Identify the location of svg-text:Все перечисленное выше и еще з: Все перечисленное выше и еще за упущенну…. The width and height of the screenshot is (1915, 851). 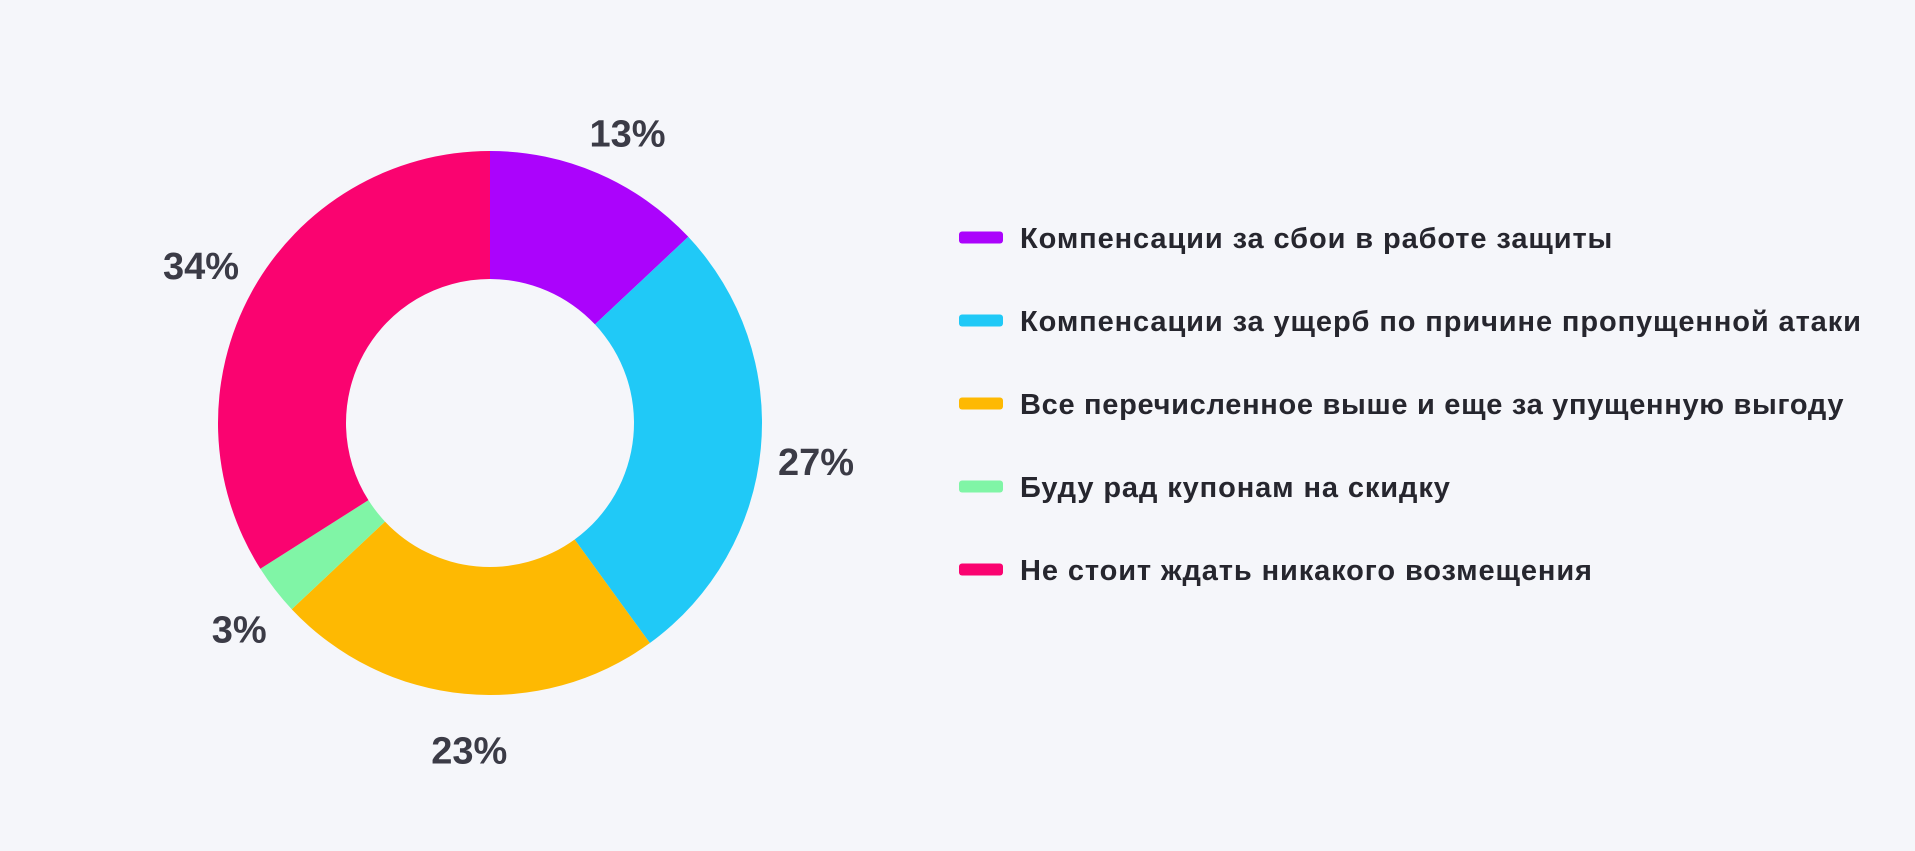
(1432, 405).